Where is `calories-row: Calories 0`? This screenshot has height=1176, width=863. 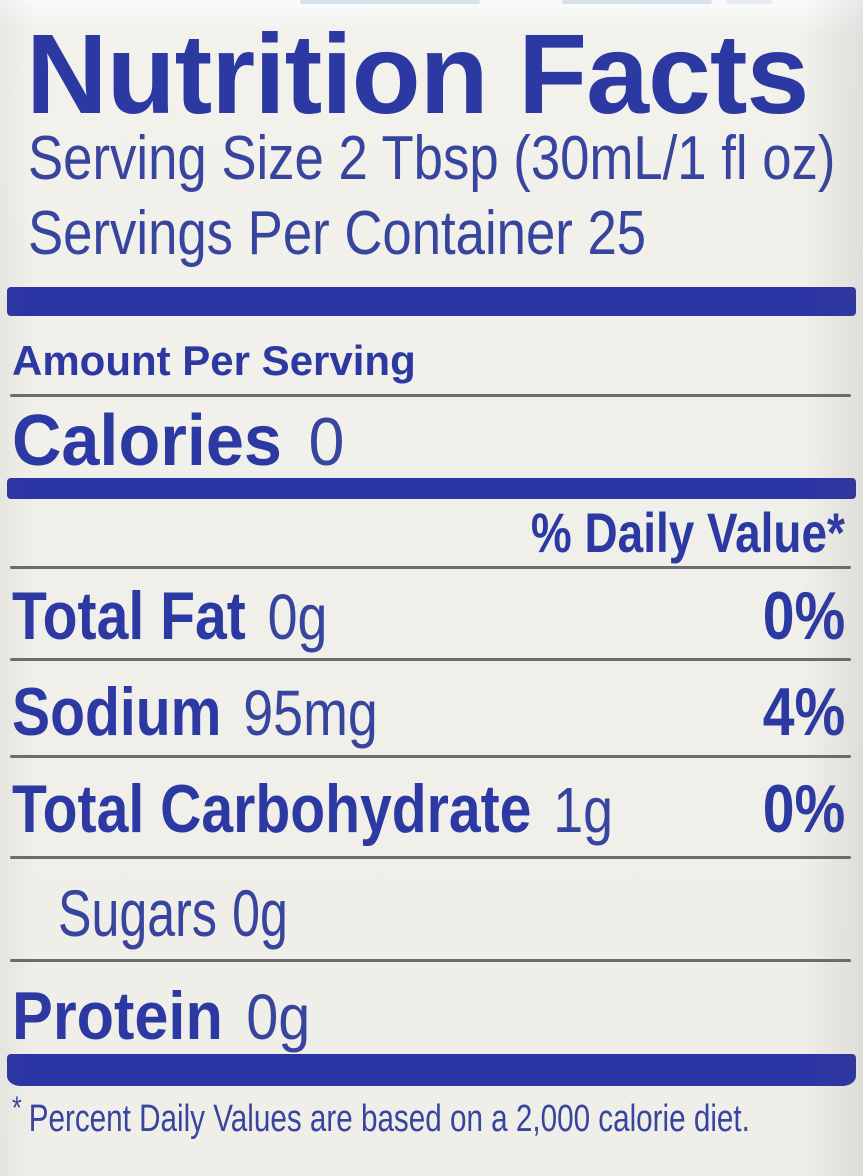 calories-row: Calories 0 is located at coordinates (187, 441).